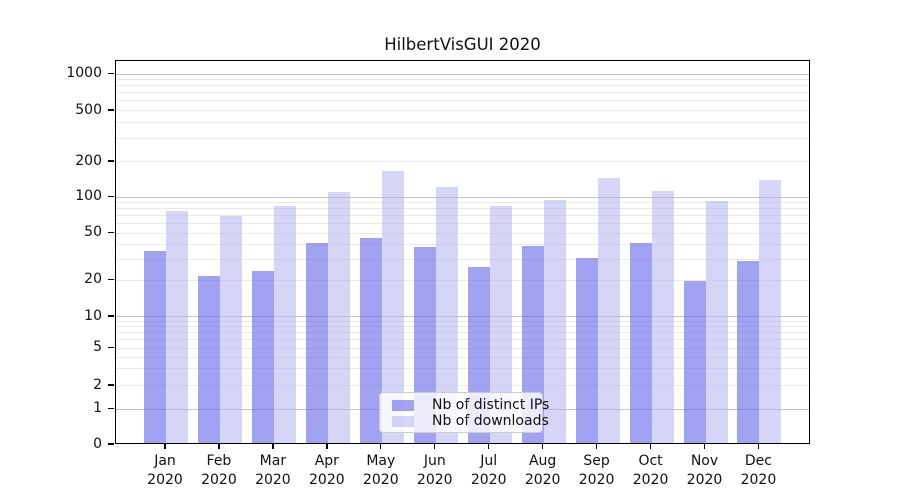 The width and height of the screenshot is (900, 500). I want to click on x-tick-label-sep: Sep 2020, so click(596, 470).